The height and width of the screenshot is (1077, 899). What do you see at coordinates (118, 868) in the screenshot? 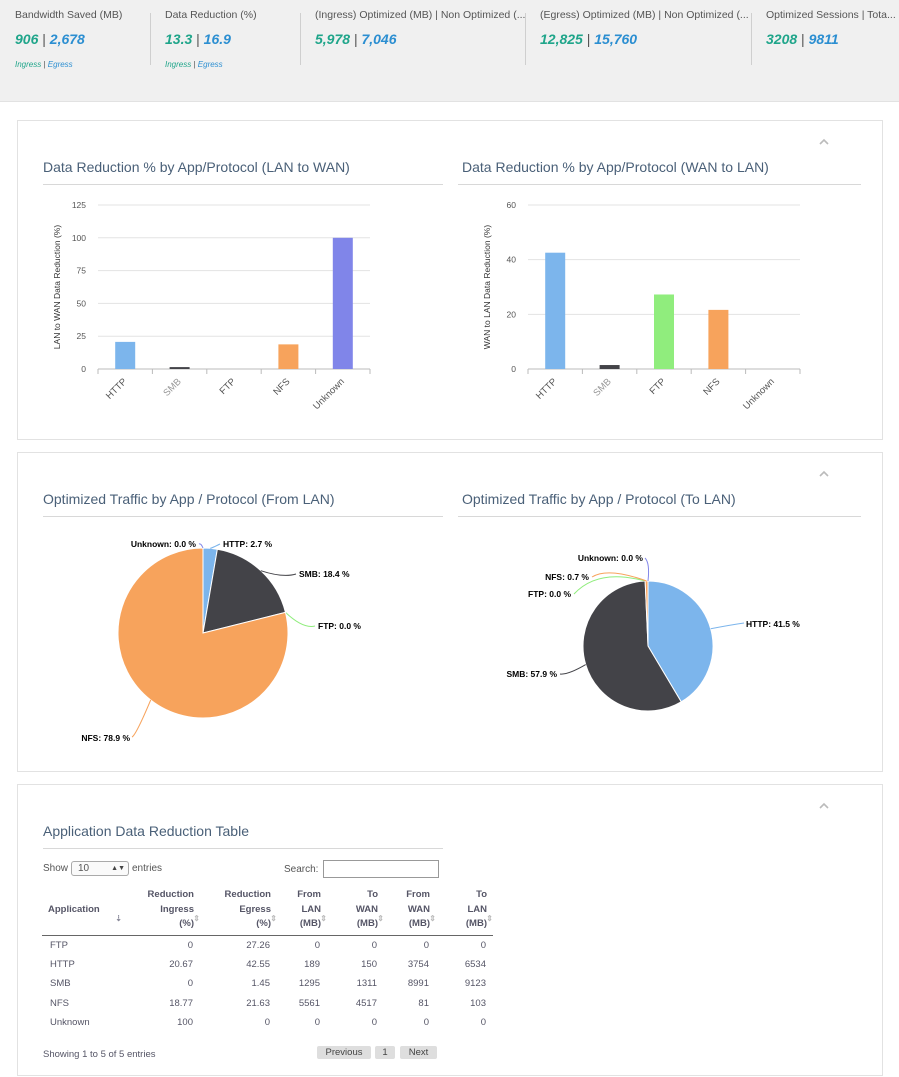
I see `select-arrows-icon: ▲▼` at bounding box center [118, 868].